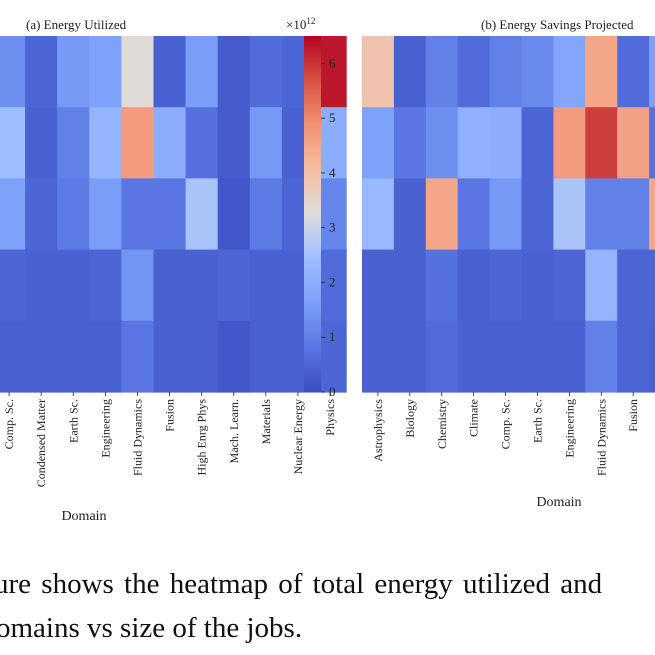 The image size is (655, 655). Describe the element at coordinates (378, 430) in the screenshot. I see `x-tick-label: Astrophysics` at that location.